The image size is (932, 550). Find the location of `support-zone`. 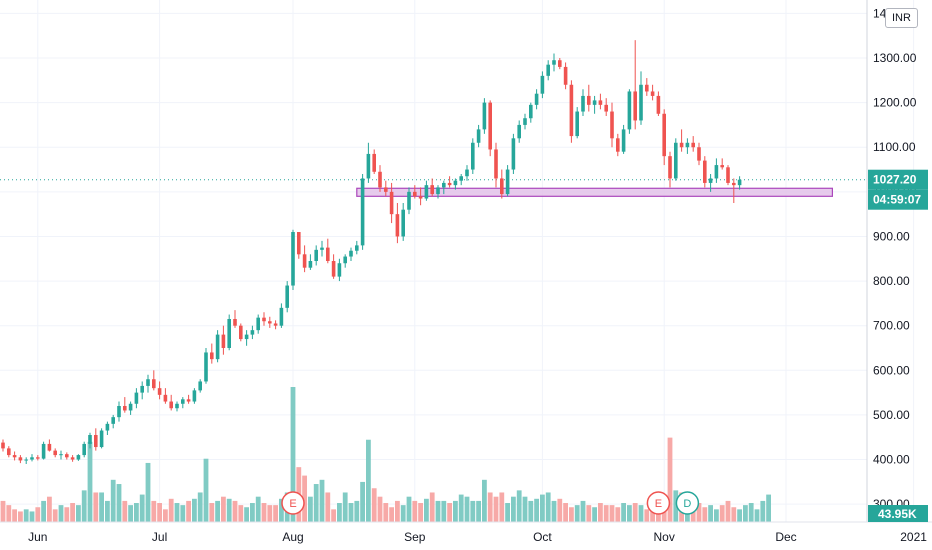

support-zone is located at coordinates (433, 188).